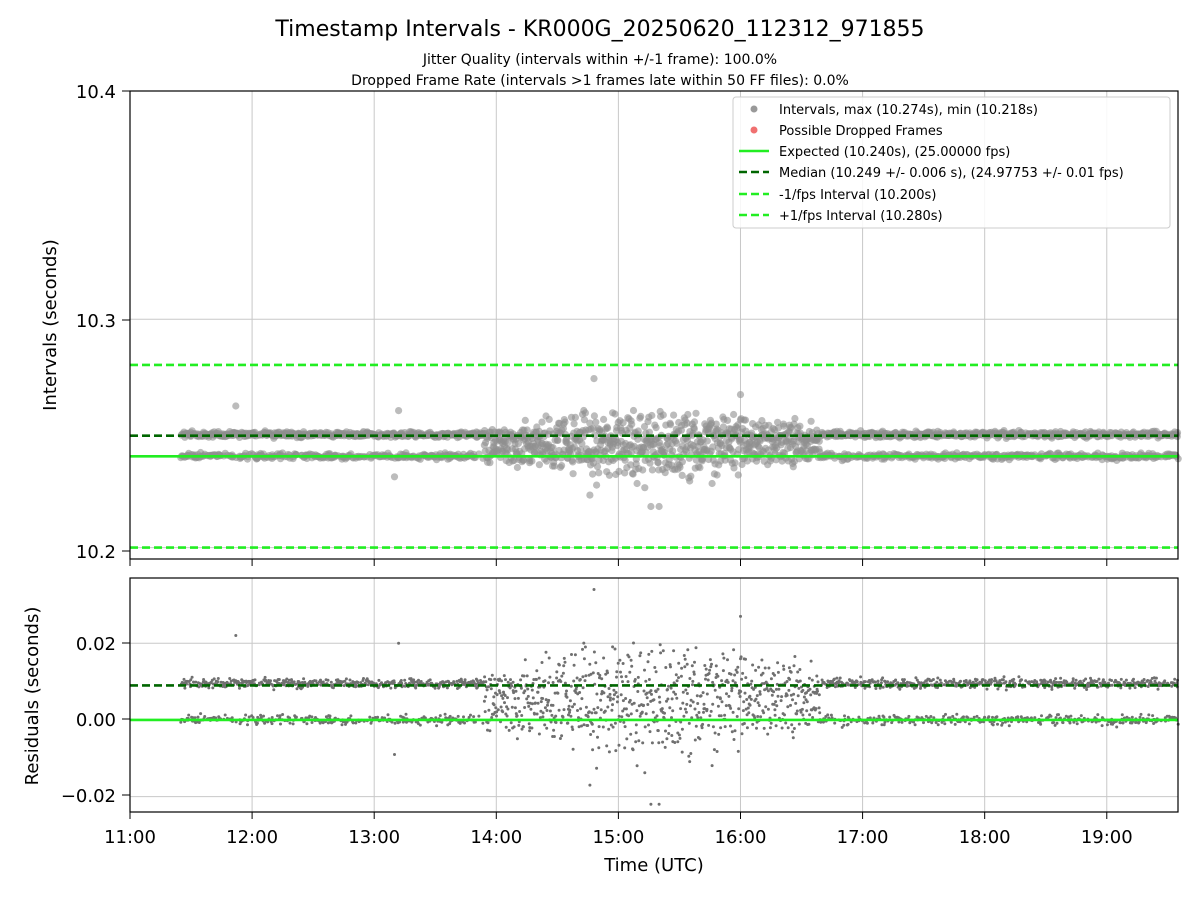  Describe the element at coordinates (252, 837) in the screenshot. I see `xtick-label: 12:00` at that location.